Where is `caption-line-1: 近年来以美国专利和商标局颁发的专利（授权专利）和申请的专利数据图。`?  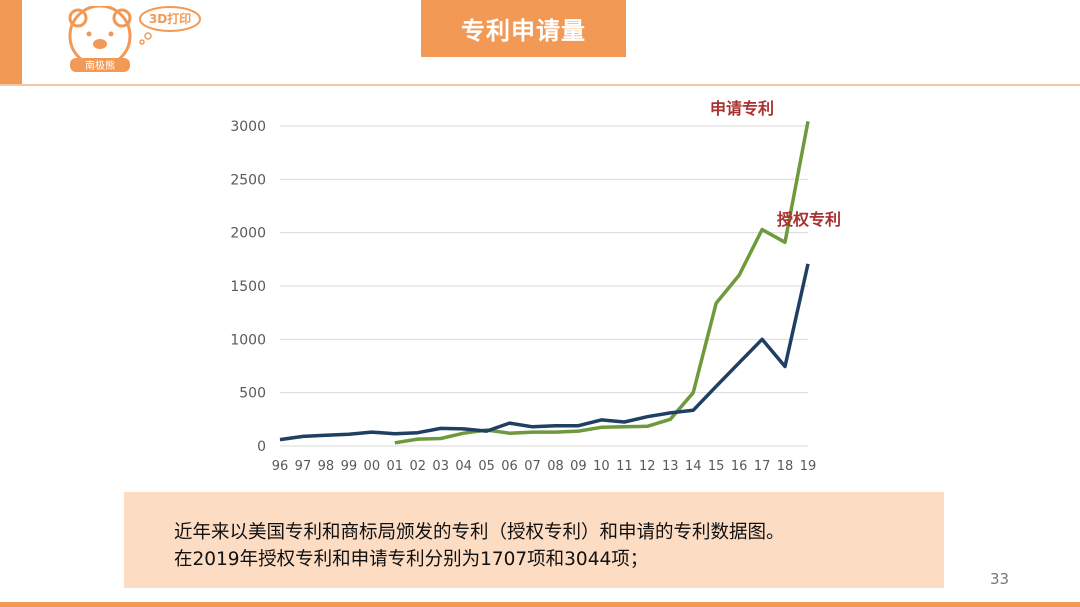 caption-line-1: 近年来以美国专利和商标局颁发的专利（授权专利）和申请的专利数据图。 is located at coordinates (479, 532).